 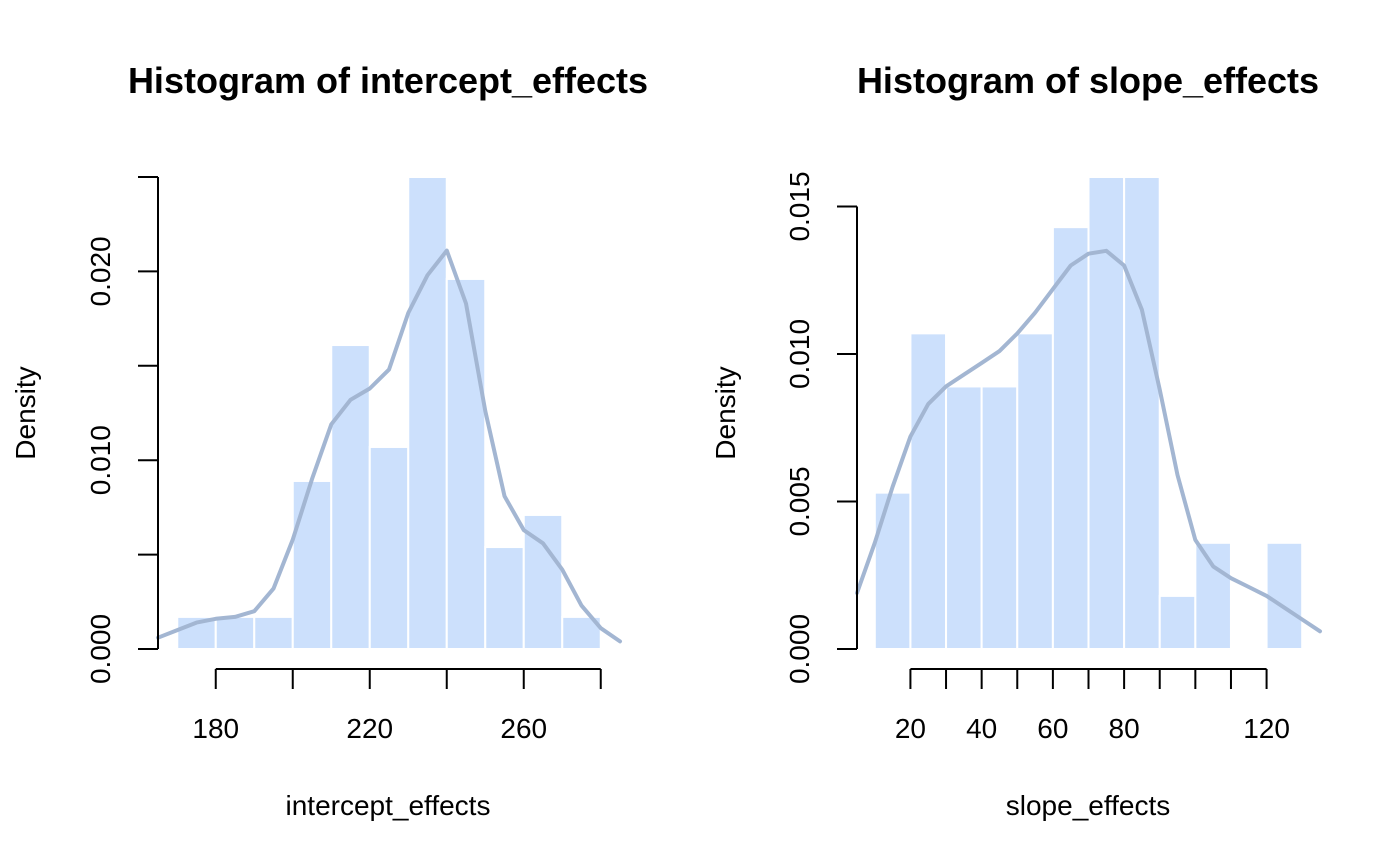 What do you see at coordinates (215, 728) in the screenshot?
I see `x-tick-label: 180` at bounding box center [215, 728].